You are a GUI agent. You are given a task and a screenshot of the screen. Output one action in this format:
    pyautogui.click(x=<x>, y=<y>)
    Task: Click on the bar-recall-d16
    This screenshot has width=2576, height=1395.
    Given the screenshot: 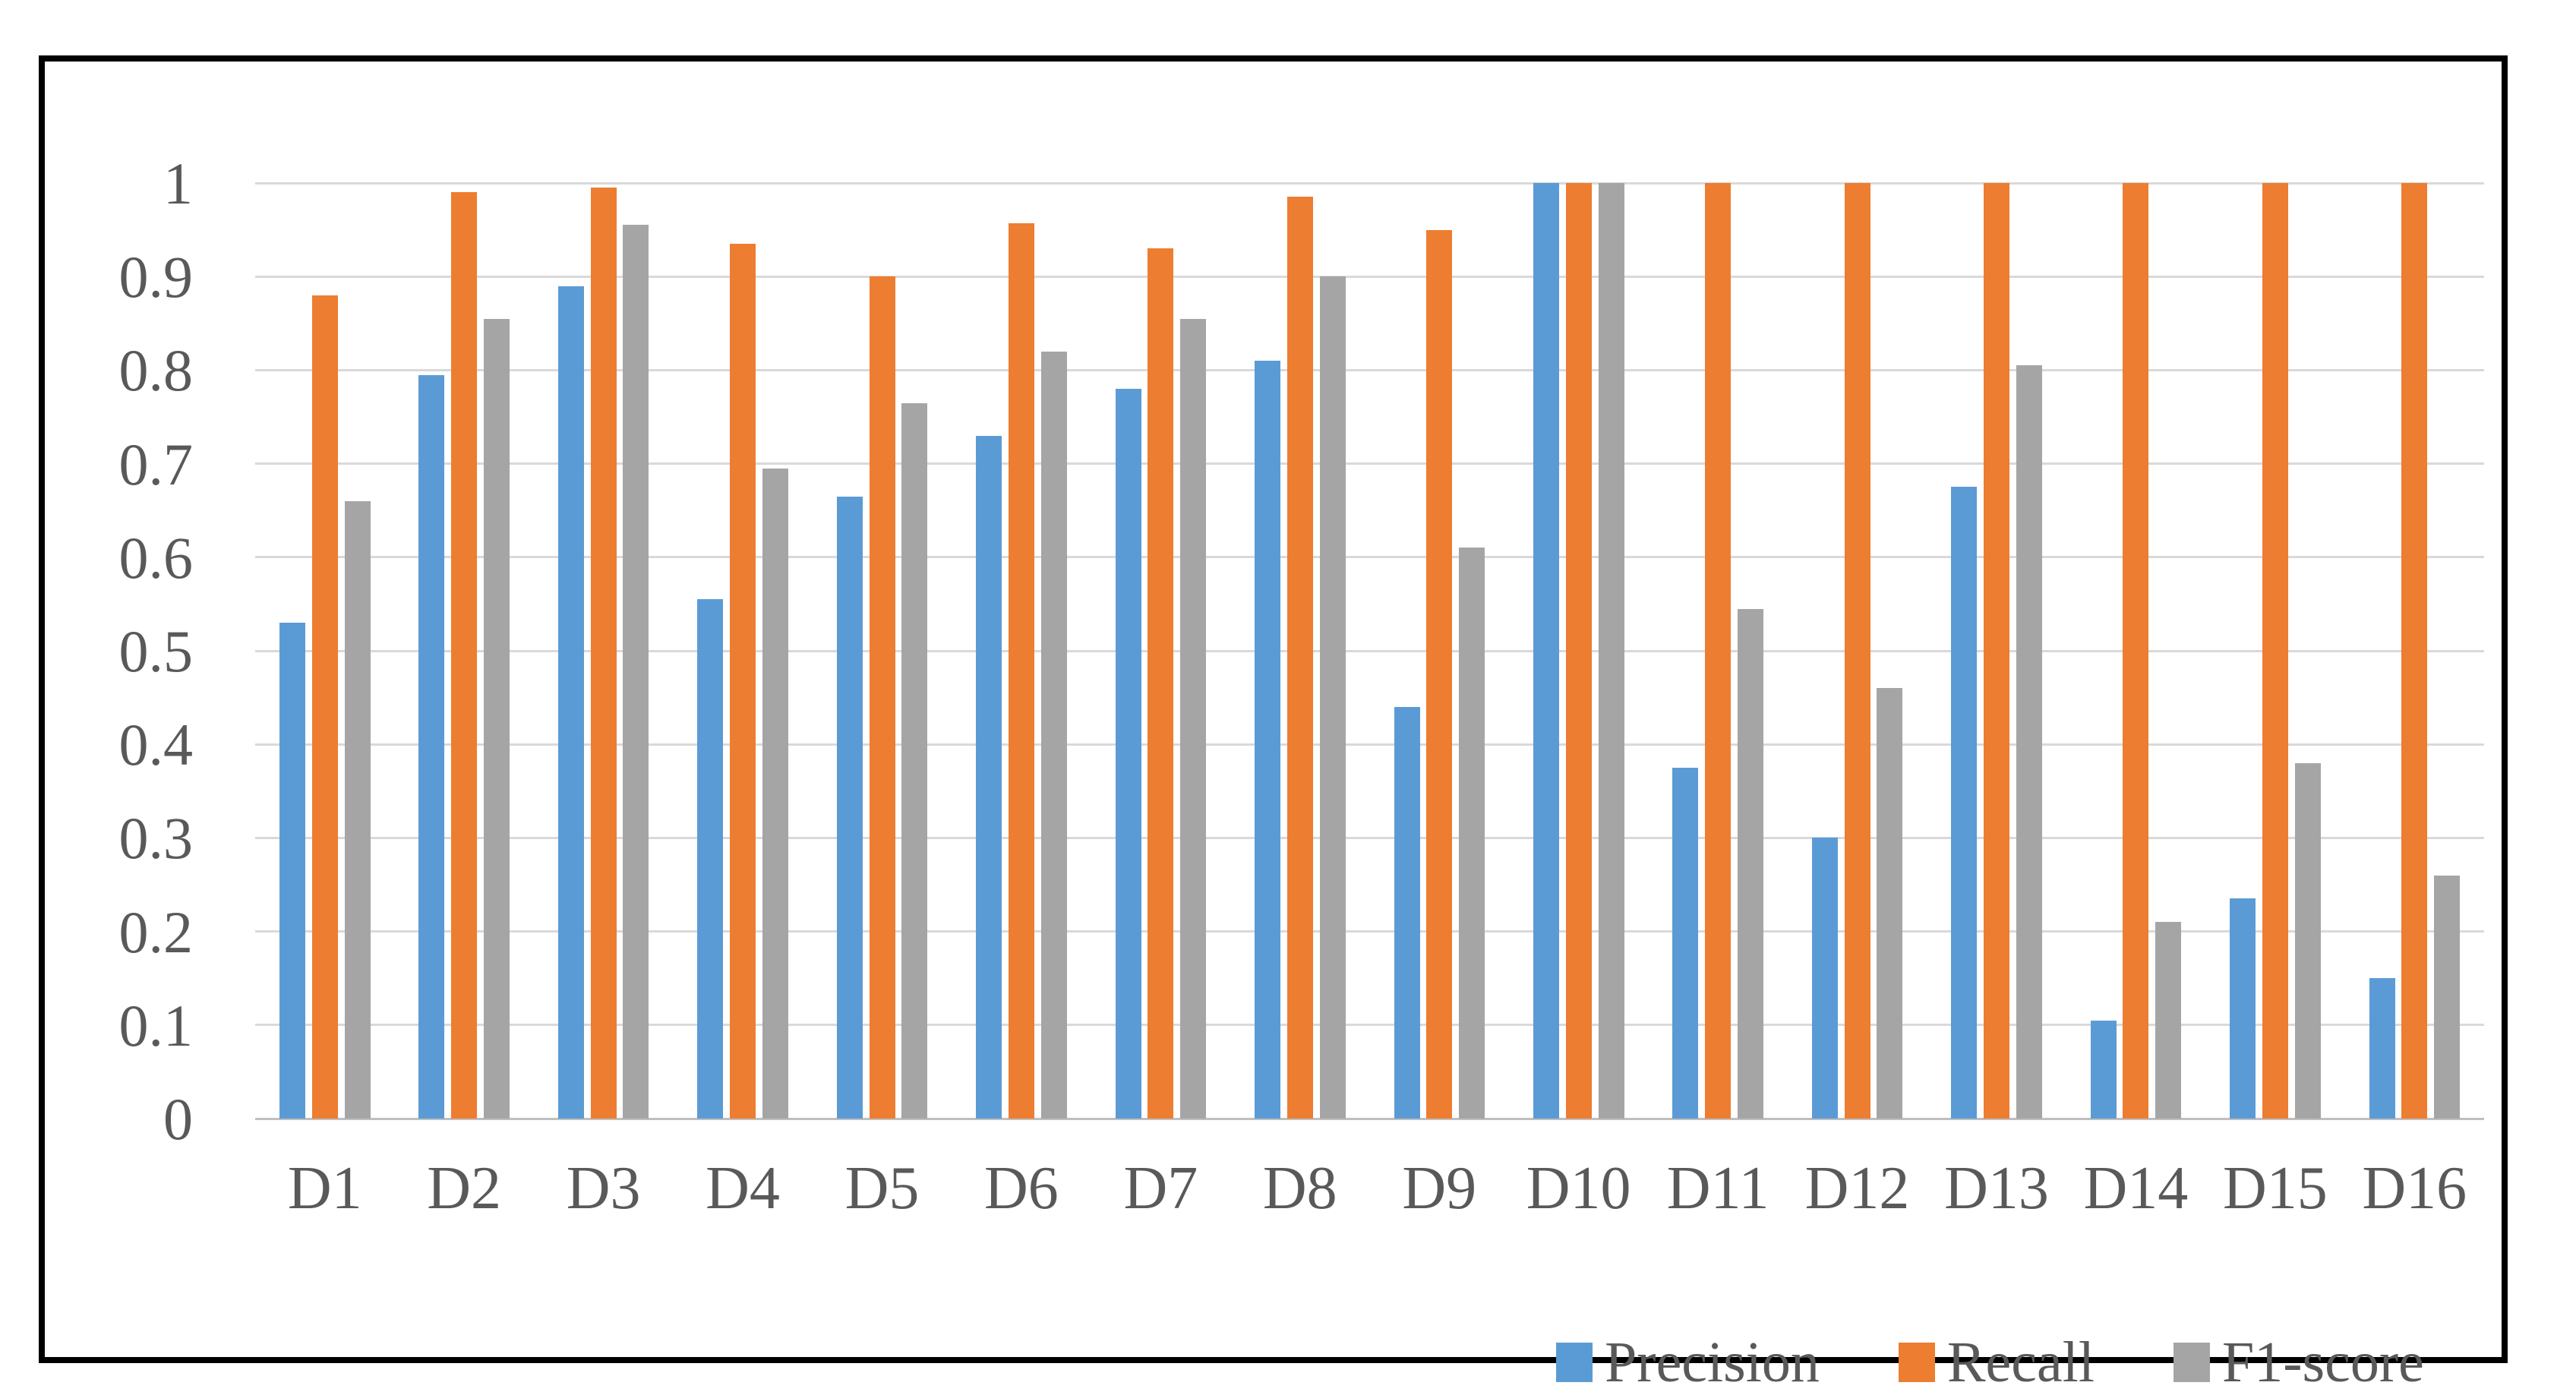 What is the action you would take?
    pyautogui.click(x=2414, y=651)
    